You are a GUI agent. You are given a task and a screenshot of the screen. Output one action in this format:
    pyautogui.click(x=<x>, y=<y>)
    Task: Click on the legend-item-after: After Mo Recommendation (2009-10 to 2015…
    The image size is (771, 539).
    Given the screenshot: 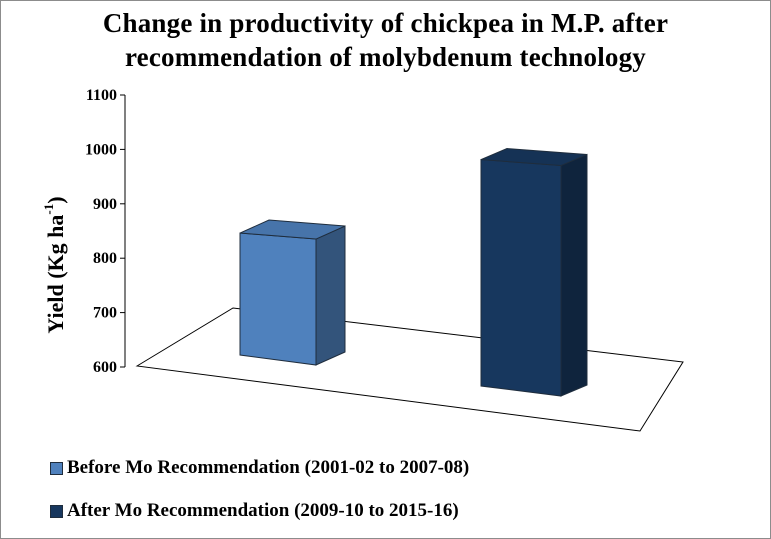 What is the action you would take?
    pyautogui.click(x=254, y=511)
    